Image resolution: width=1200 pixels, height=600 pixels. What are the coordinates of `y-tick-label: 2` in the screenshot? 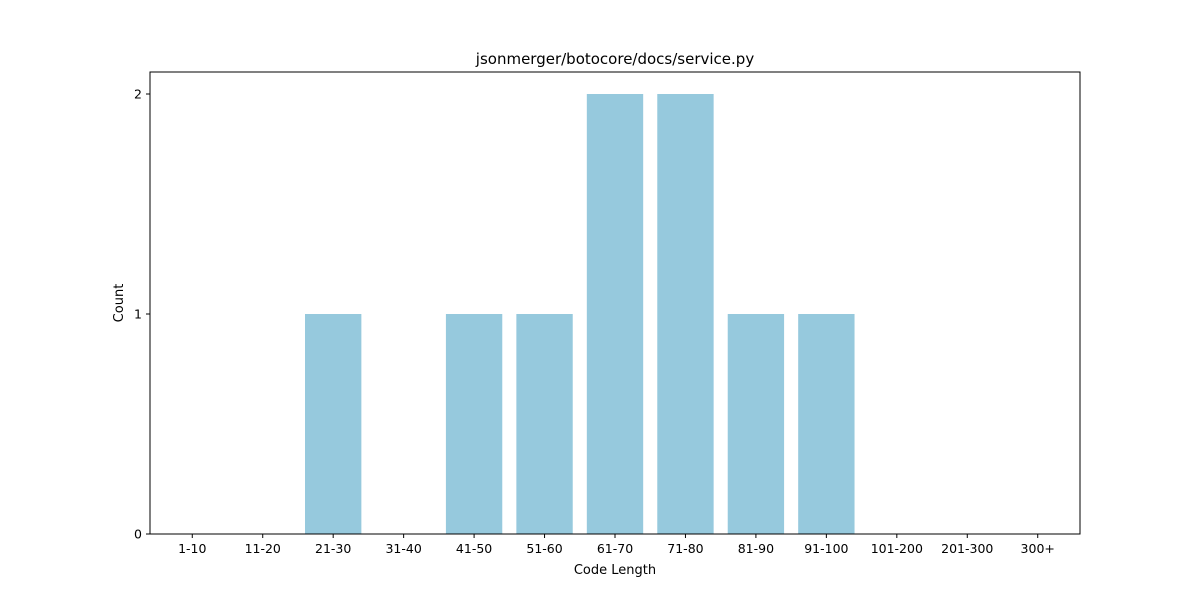 It's located at (138, 94).